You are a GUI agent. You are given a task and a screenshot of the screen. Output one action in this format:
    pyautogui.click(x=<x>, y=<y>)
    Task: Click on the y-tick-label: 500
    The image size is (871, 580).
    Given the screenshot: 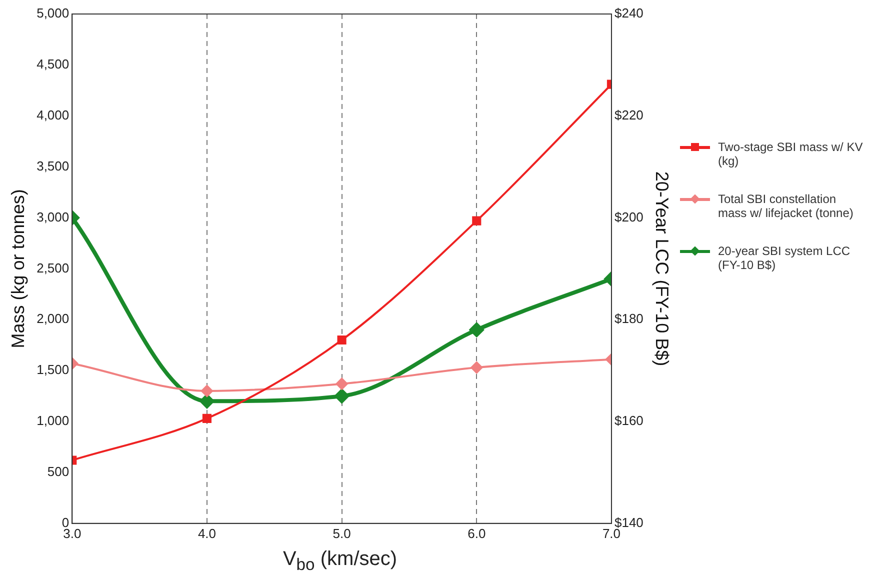 What is the action you would take?
    pyautogui.click(x=58, y=472)
    